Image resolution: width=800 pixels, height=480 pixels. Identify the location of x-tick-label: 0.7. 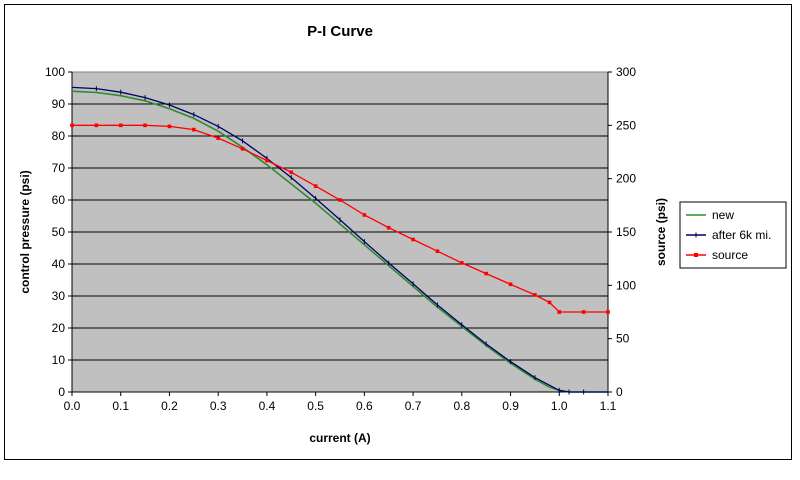
(413, 406).